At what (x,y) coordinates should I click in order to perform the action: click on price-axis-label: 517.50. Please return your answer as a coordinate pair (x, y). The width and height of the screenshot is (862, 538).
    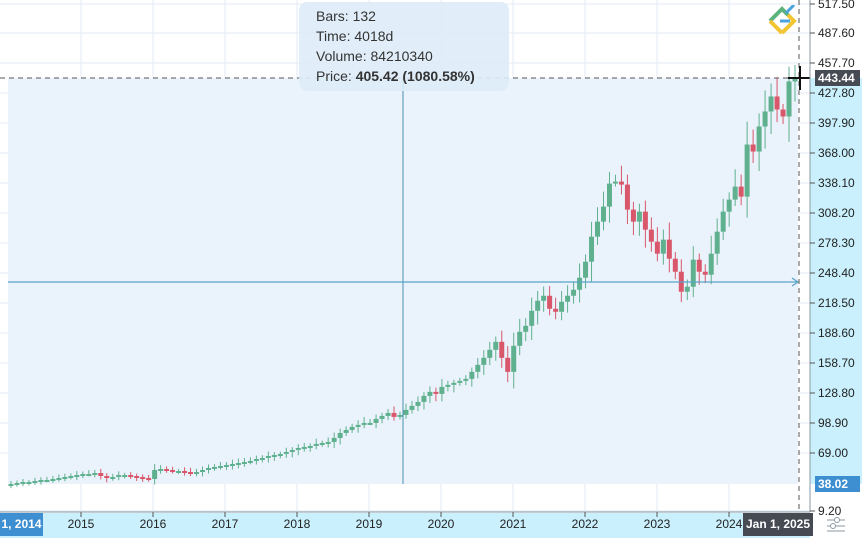
    Looking at the image, I should click on (836, 5).